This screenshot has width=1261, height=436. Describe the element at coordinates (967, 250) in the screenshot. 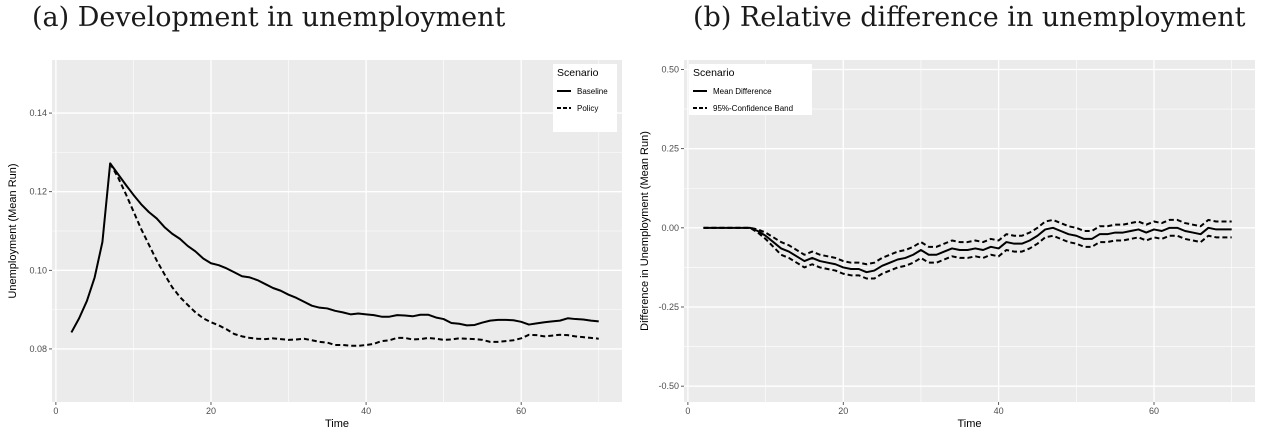

I see `series-line-mean-difference` at that location.